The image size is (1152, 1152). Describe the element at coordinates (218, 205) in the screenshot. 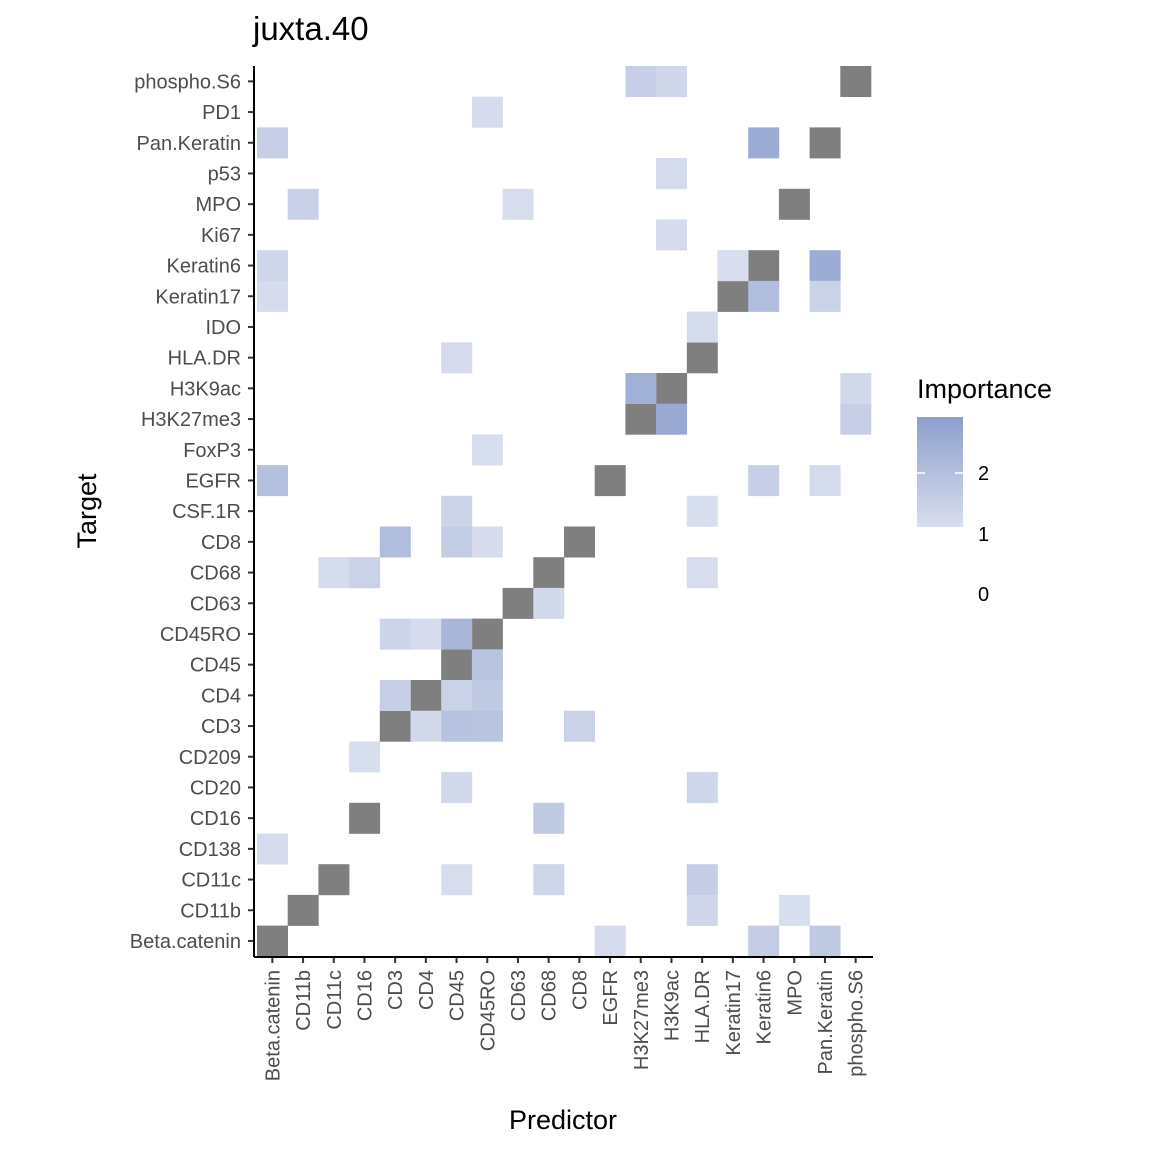

I see `y-tick-label: MPO` at that location.